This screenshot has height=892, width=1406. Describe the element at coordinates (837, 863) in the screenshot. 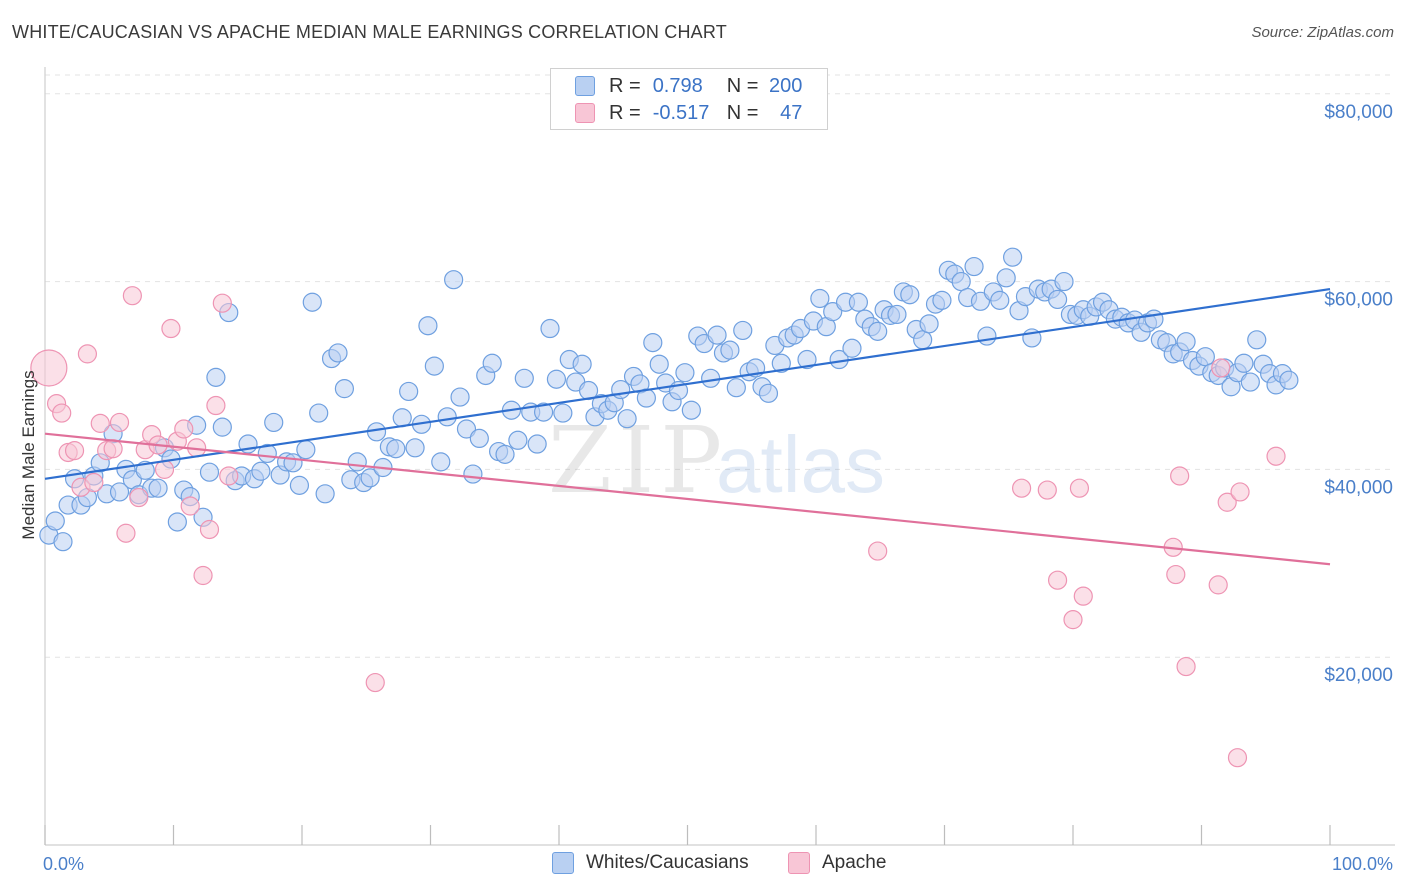

I see `legend-item-apache: Apache` at that location.